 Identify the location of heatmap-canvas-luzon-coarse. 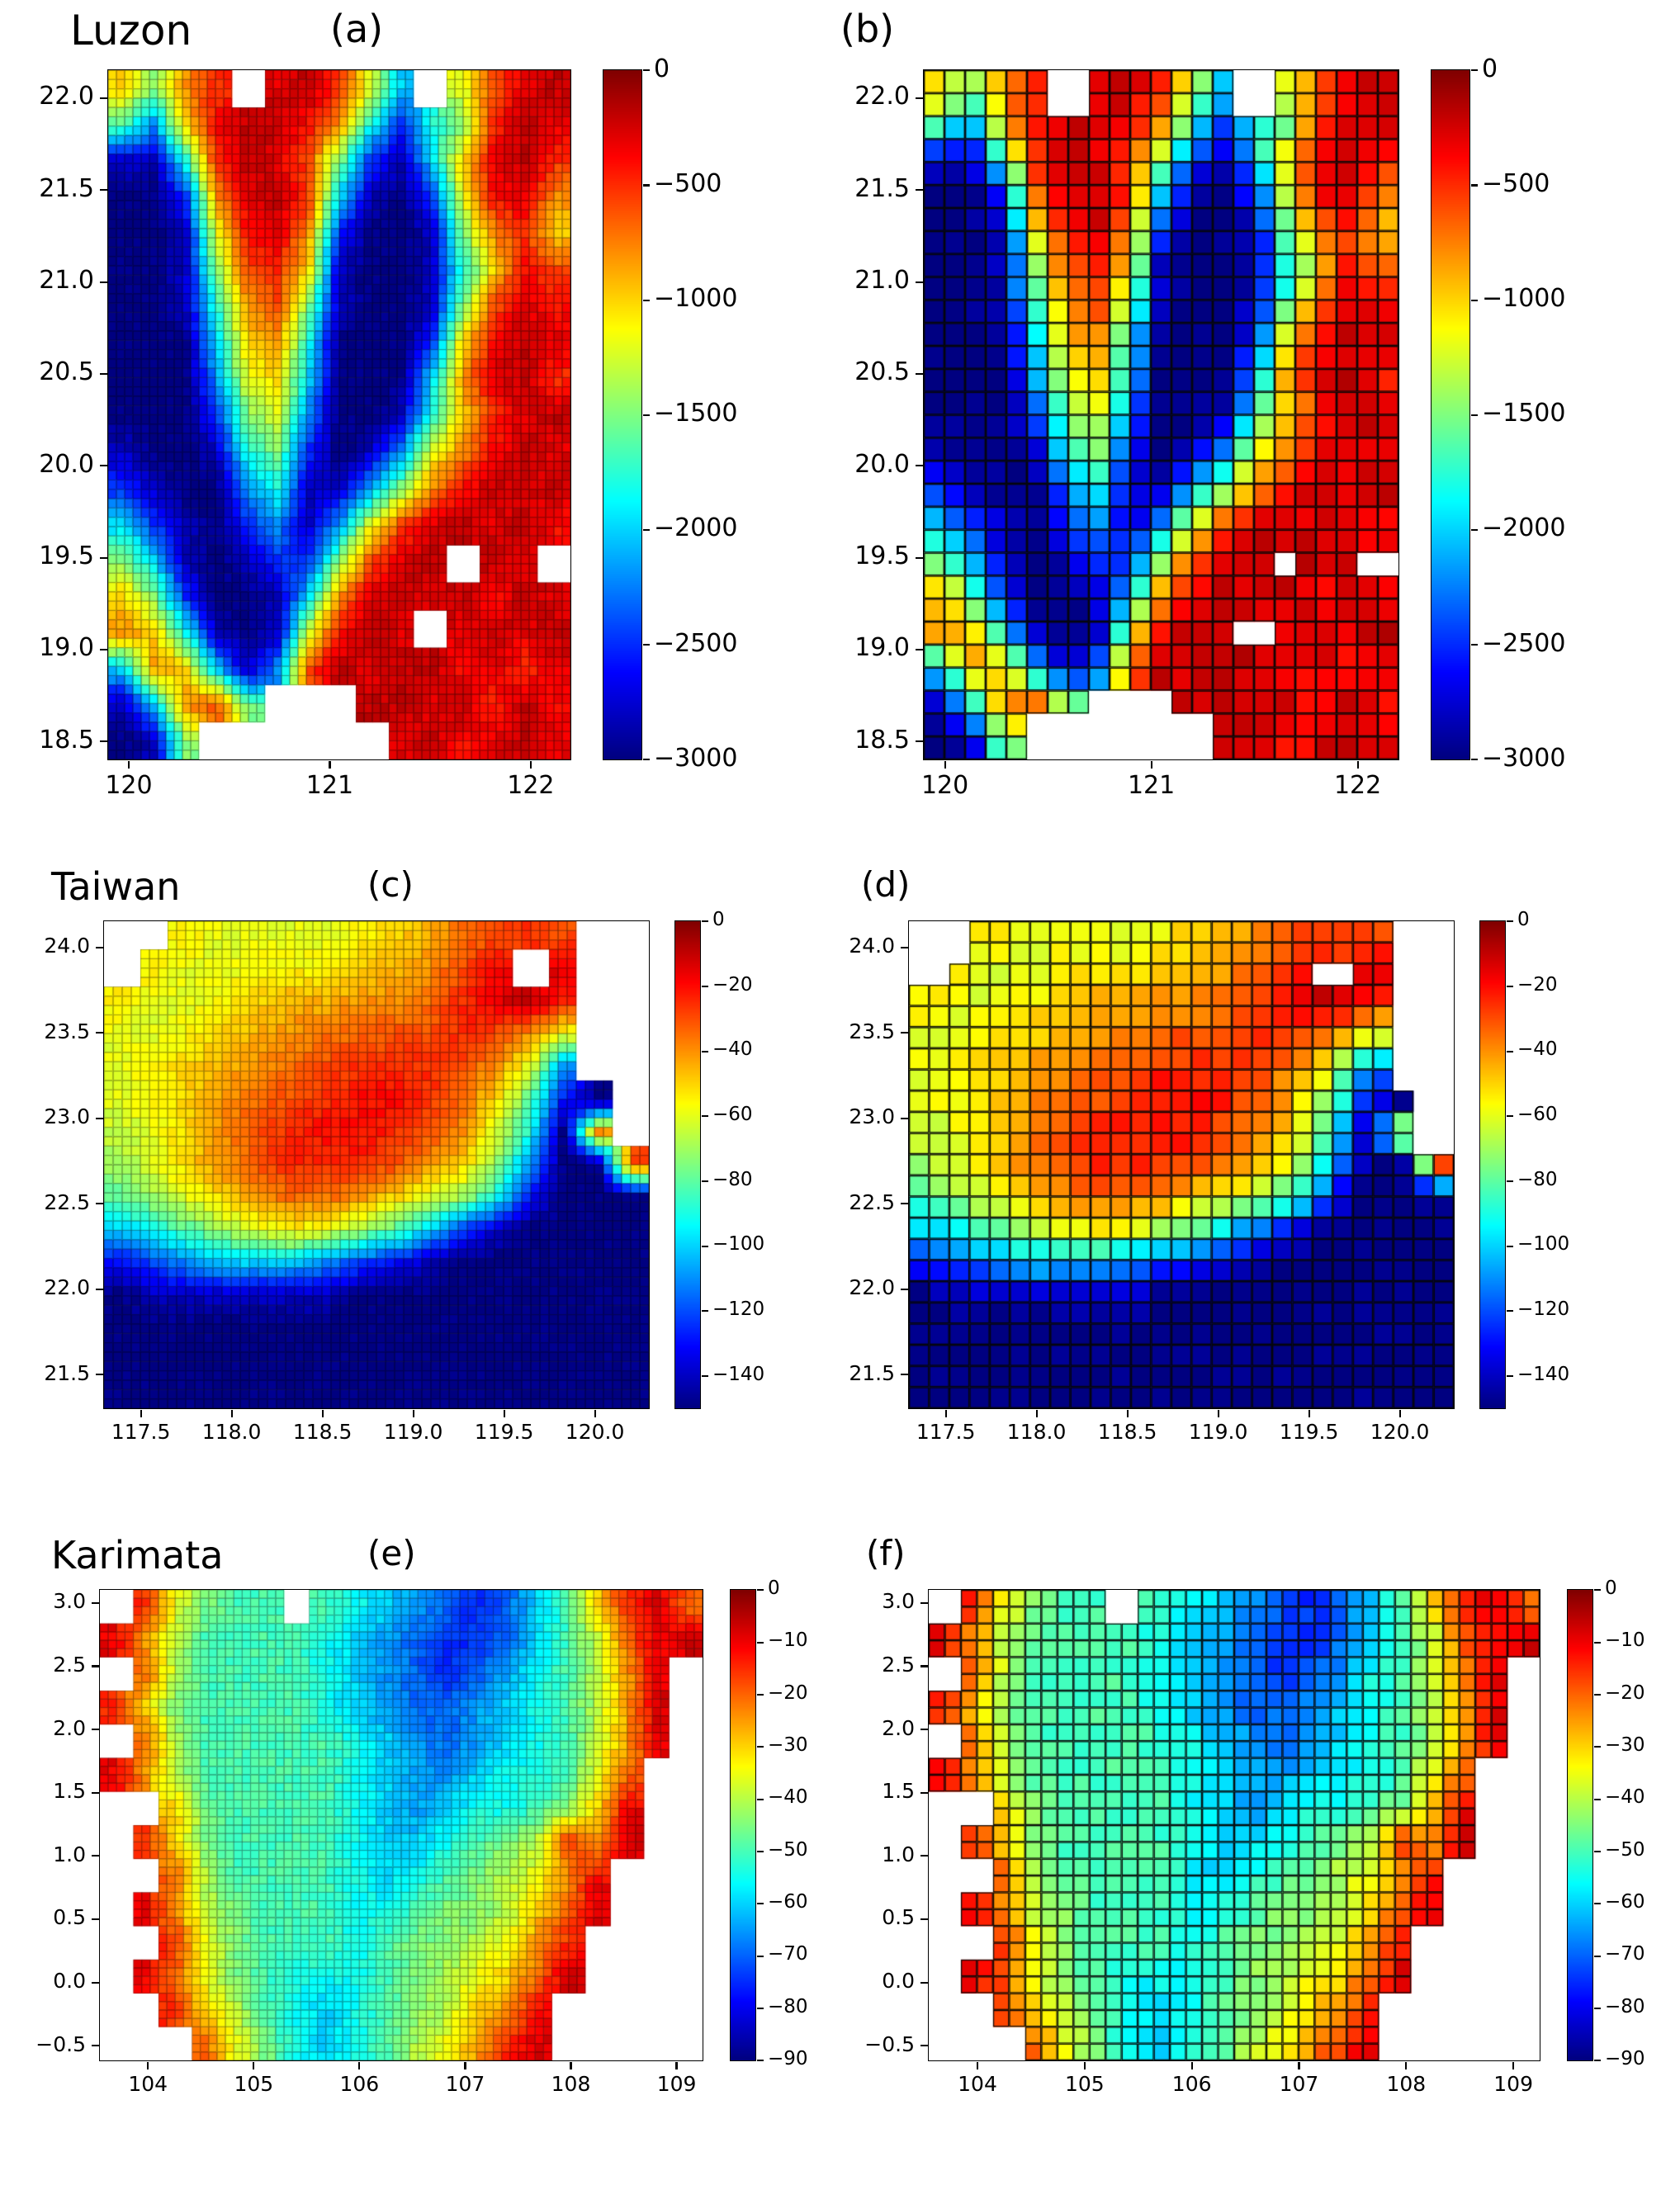
(1161, 414).